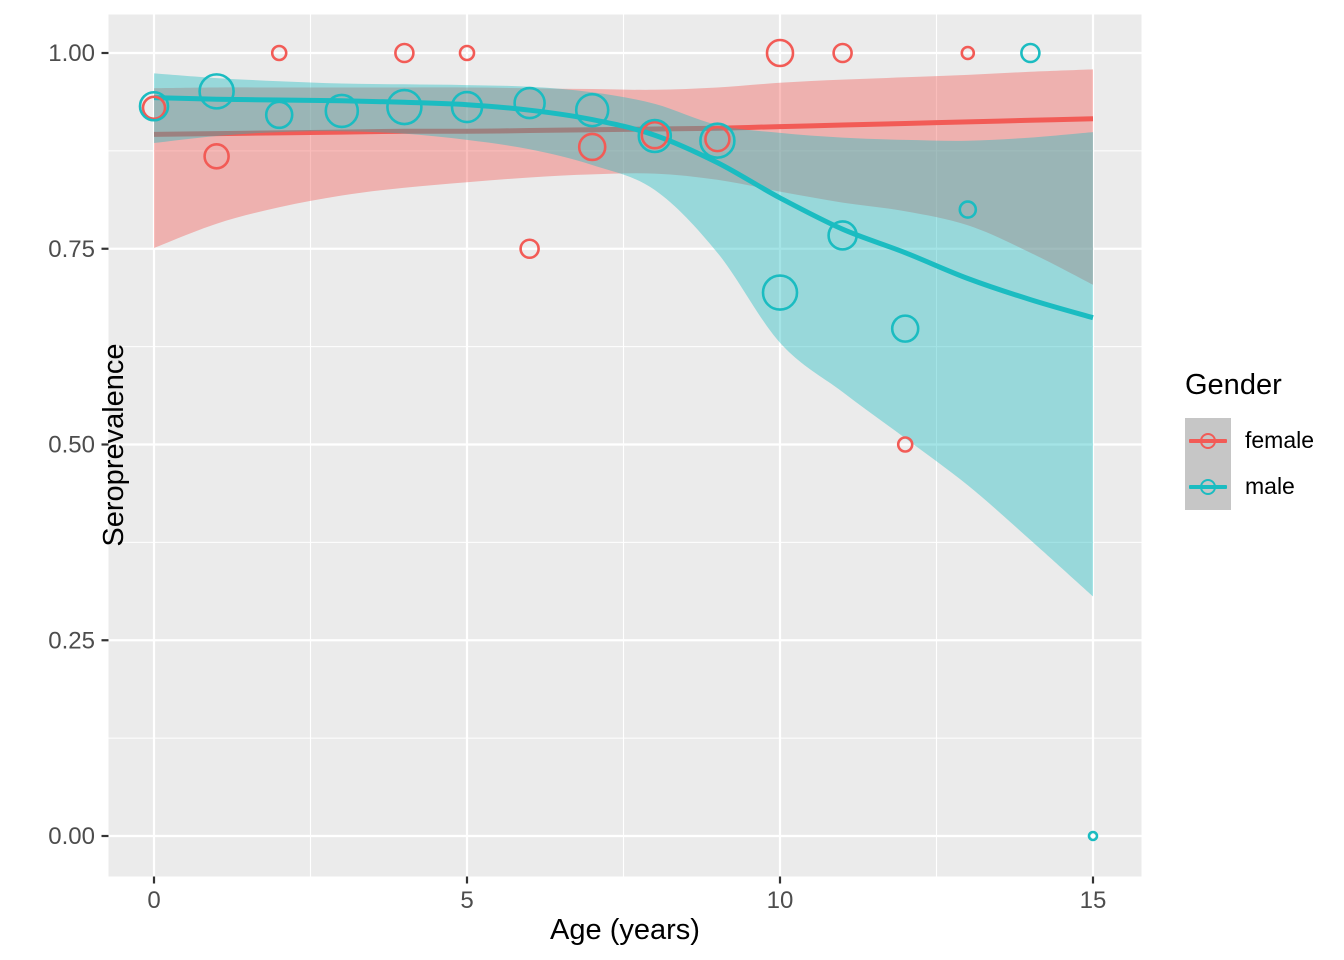 The image size is (1344, 960). What do you see at coordinates (71, 249) in the screenshot?
I see `y-tick-label: 0.75` at bounding box center [71, 249].